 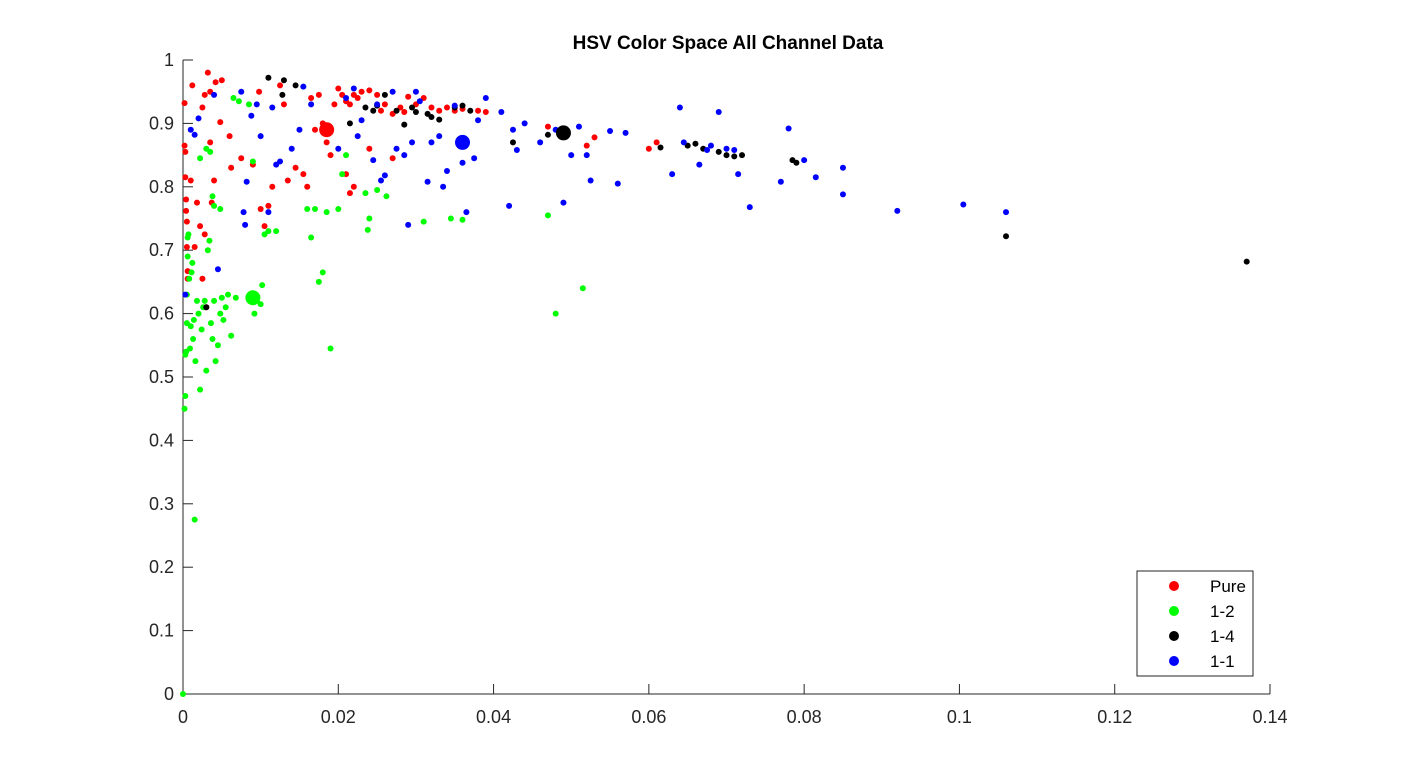 What do you see at coordinates (161, 123) in the screenshot?
I see `y-tick-label: 0.9` at bounding box center [161, 123].